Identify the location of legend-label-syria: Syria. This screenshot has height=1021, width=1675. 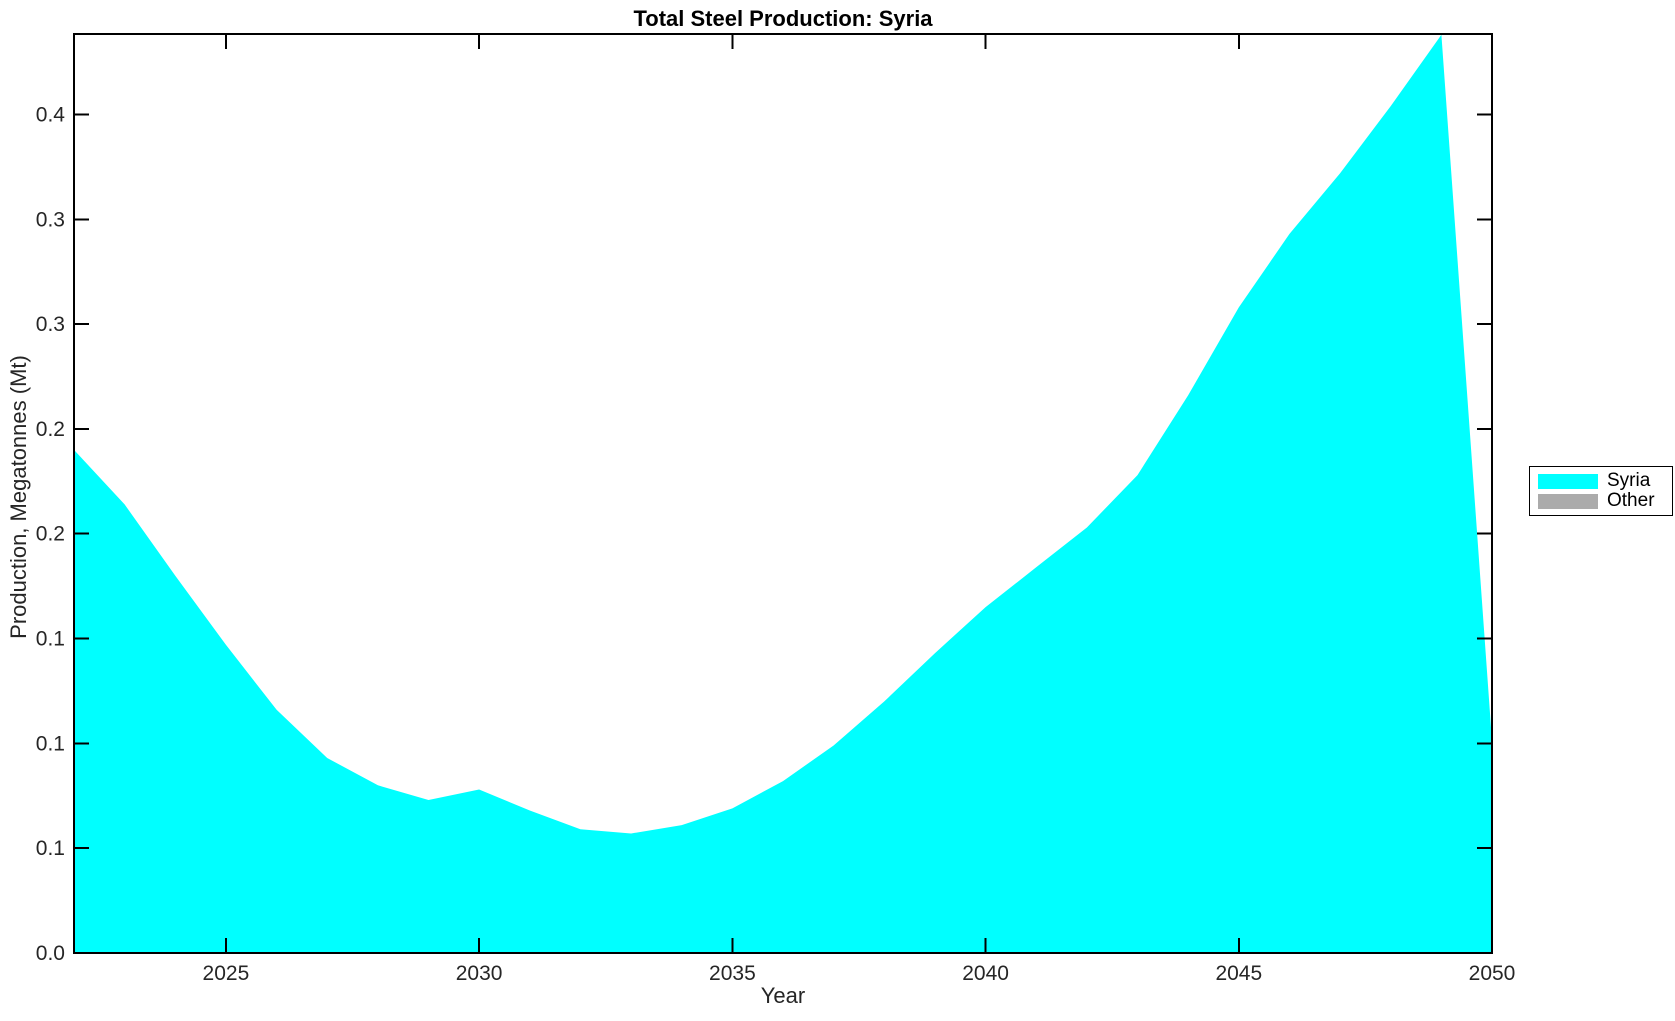
(1629, 480).